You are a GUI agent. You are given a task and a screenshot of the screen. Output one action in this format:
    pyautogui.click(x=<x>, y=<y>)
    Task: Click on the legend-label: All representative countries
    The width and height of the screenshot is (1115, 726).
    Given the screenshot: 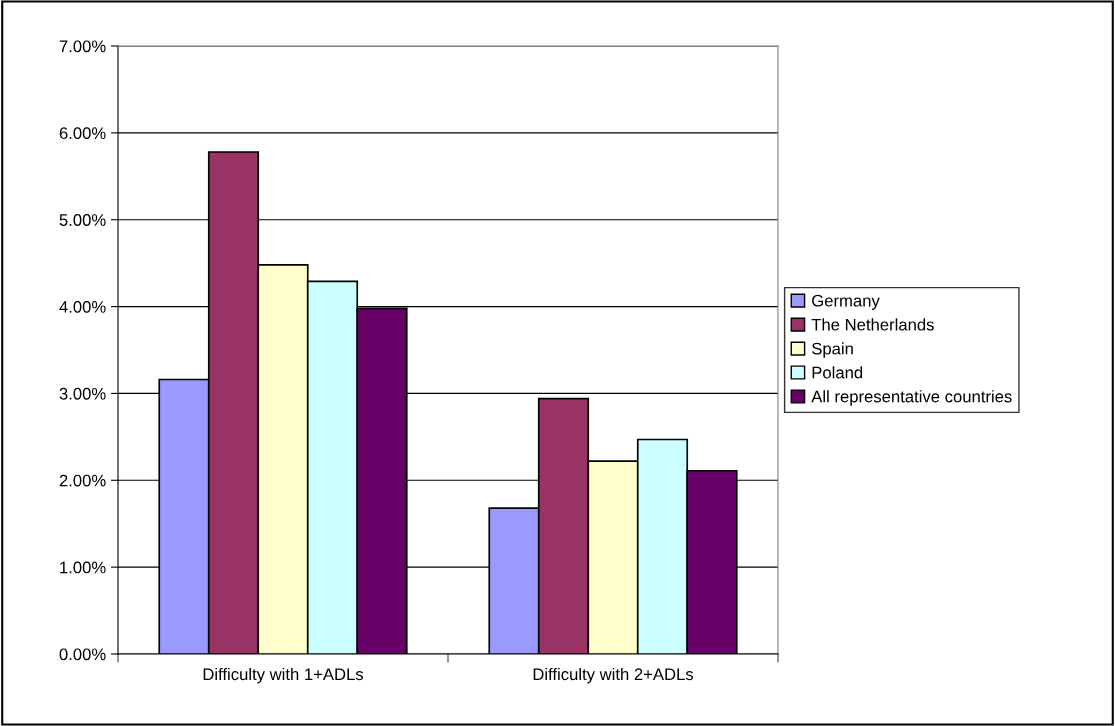 What is the action you would take?
    pyautogui.click(x=911, y=398)
    